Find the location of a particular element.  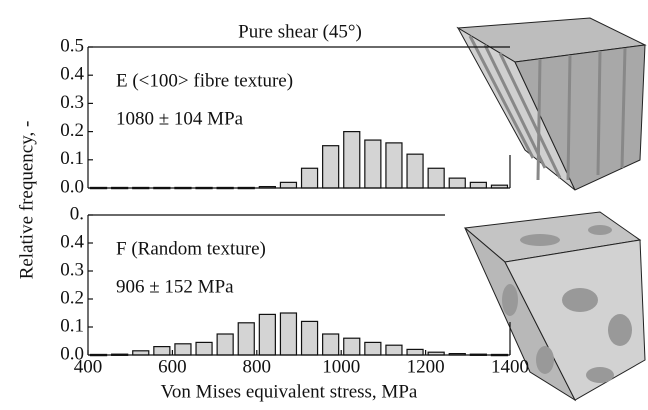

y-tick-label: 0. is located at coordinates (77, 213).